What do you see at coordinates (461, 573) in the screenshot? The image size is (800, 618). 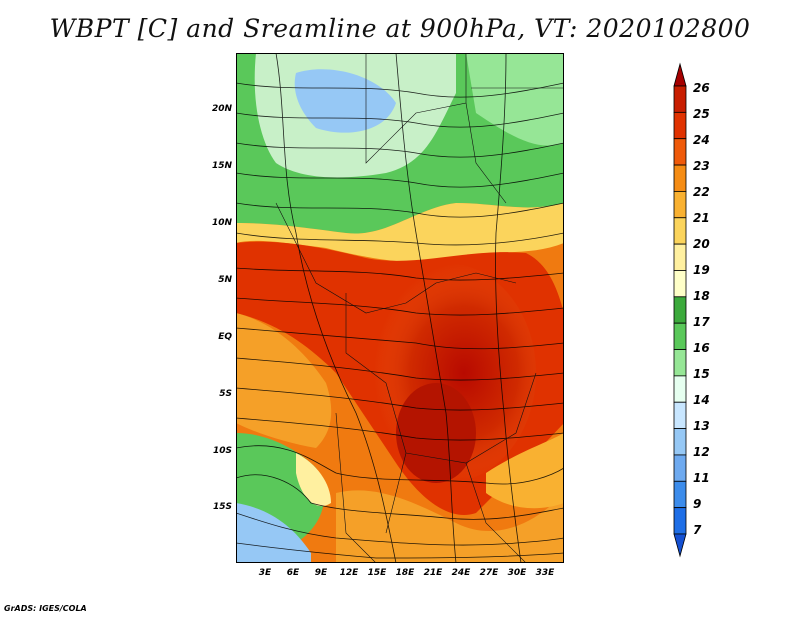 I see `lon-label: 24E` at bounding box center [461, 573].